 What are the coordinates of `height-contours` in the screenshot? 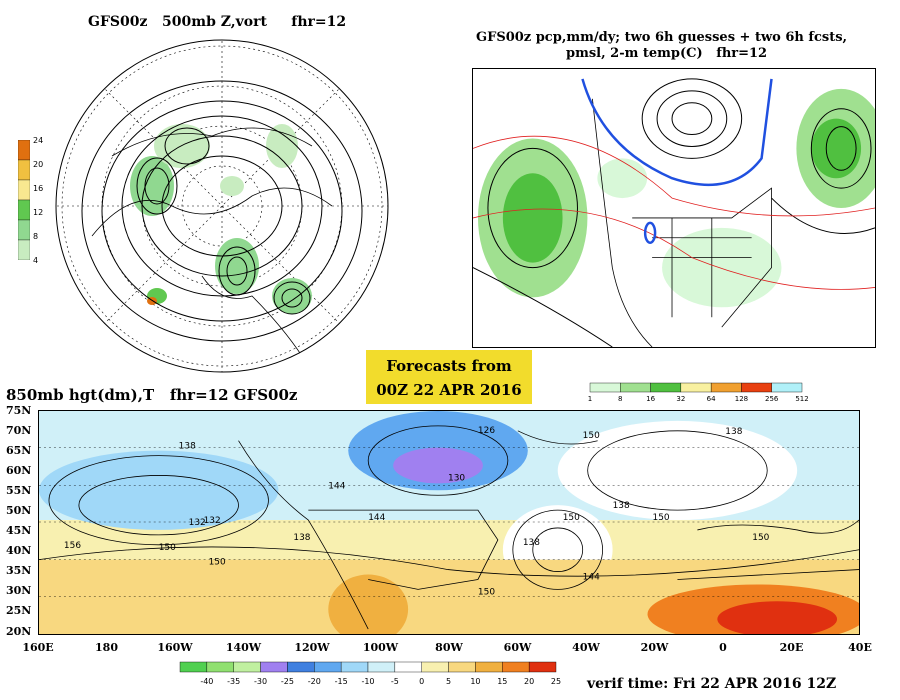 It's located at (222, 211).